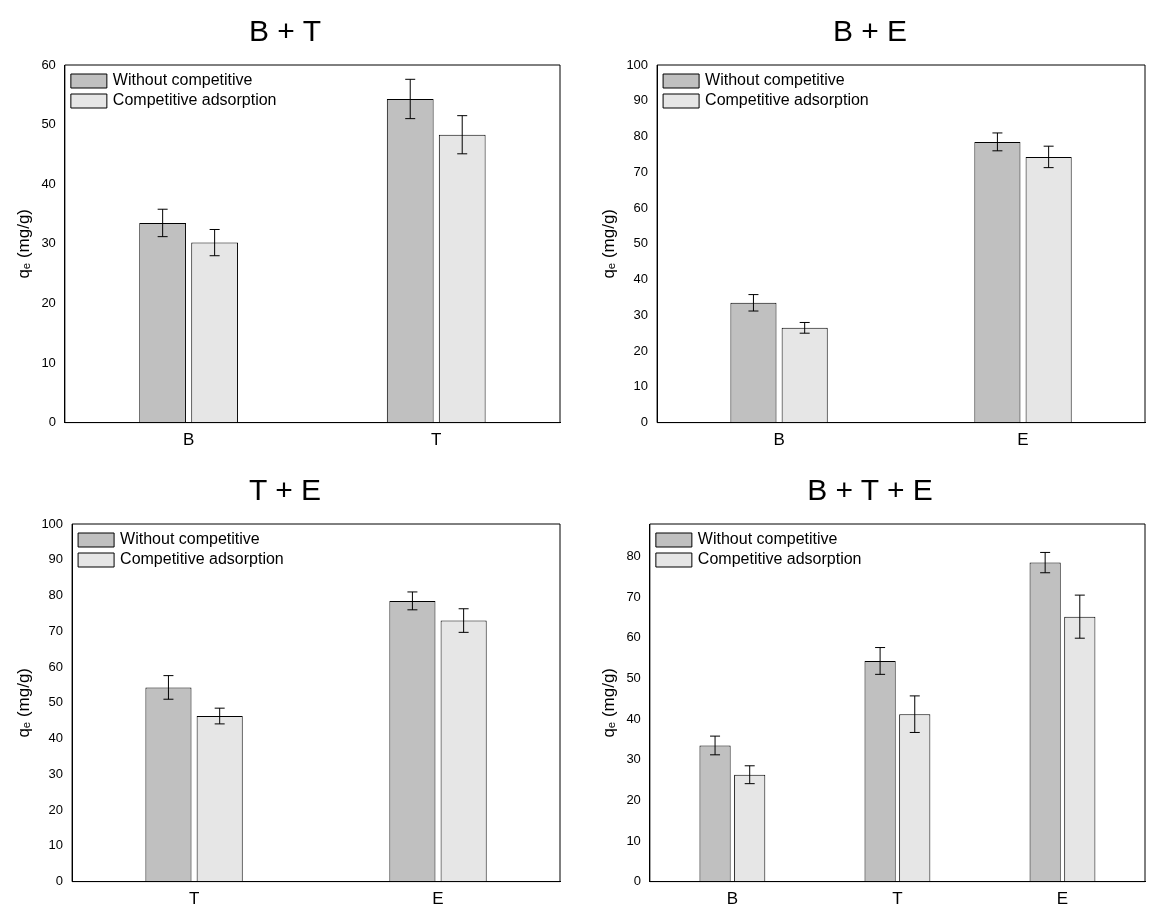 This screenshot has height=919, width=1170. What do you see at coordinates (285, 490) in the screenshot?
I see `chart-title: T + E` at bounding box center [285, 490].